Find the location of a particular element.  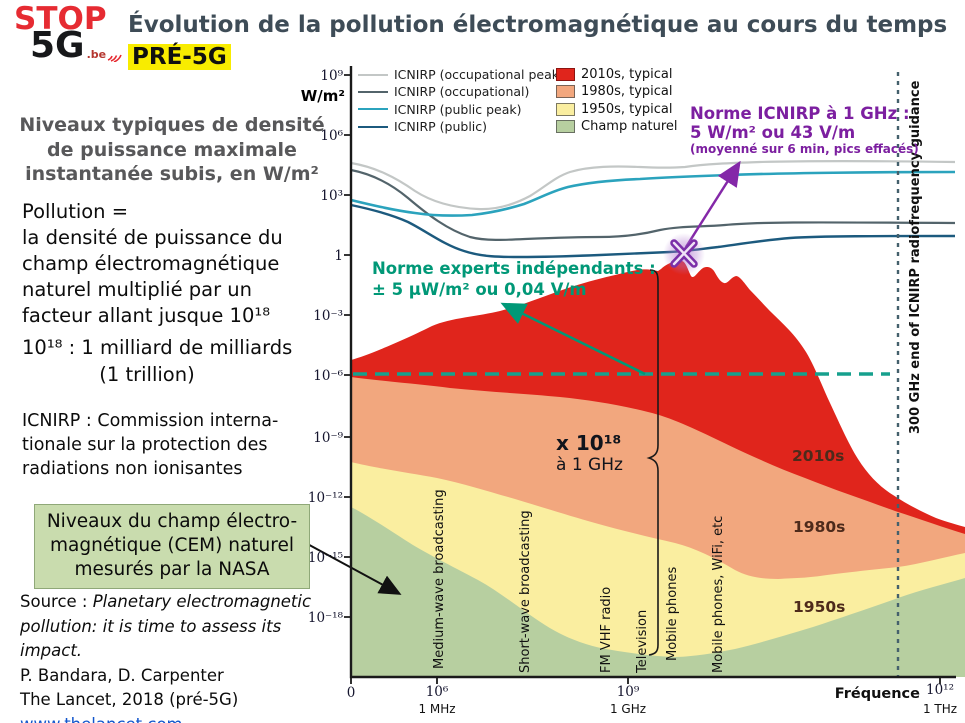

annotation-line: ± 5 µW/m² ou 0,04 V/m is located at coordinates (479, 289).